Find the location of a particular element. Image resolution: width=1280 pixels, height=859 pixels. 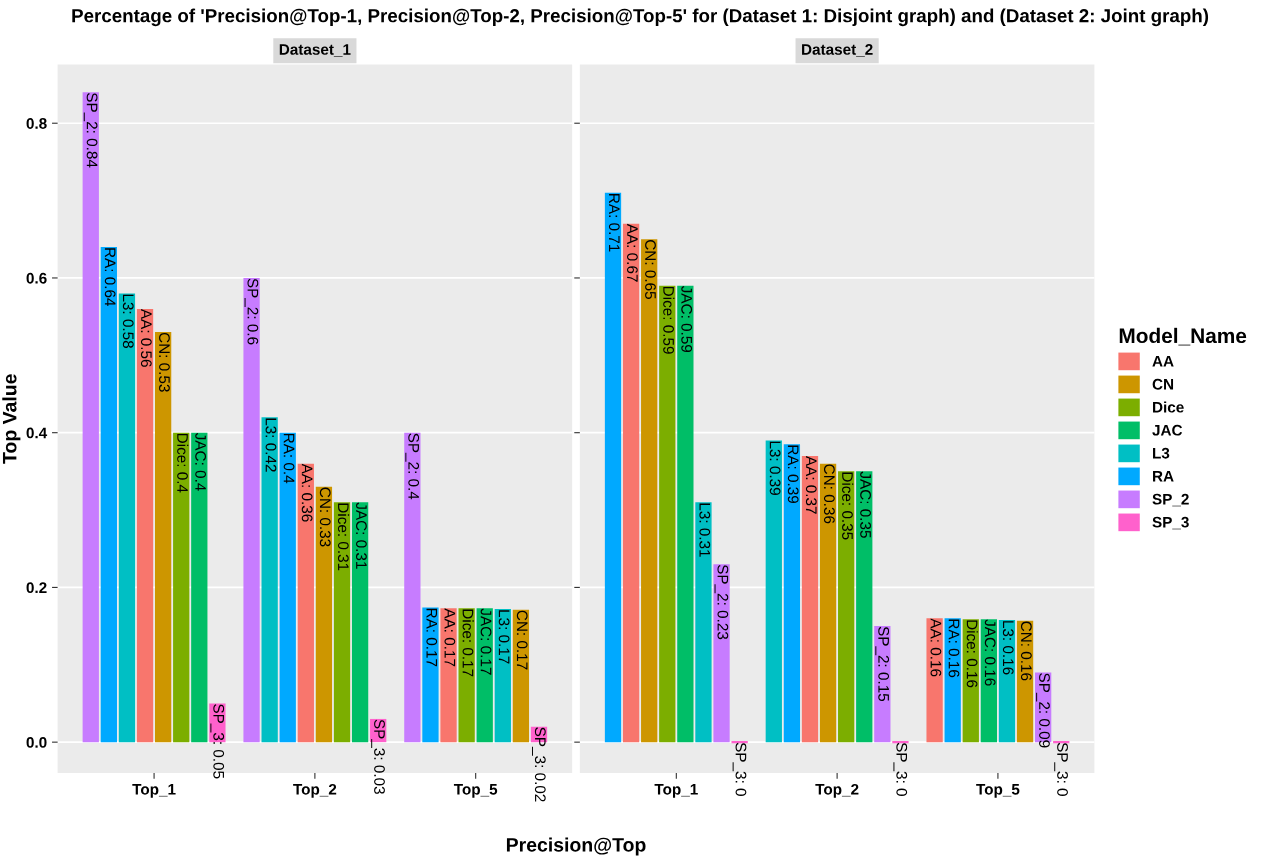

data-label: CN: 0.53 is located at coordinates (164, 362).